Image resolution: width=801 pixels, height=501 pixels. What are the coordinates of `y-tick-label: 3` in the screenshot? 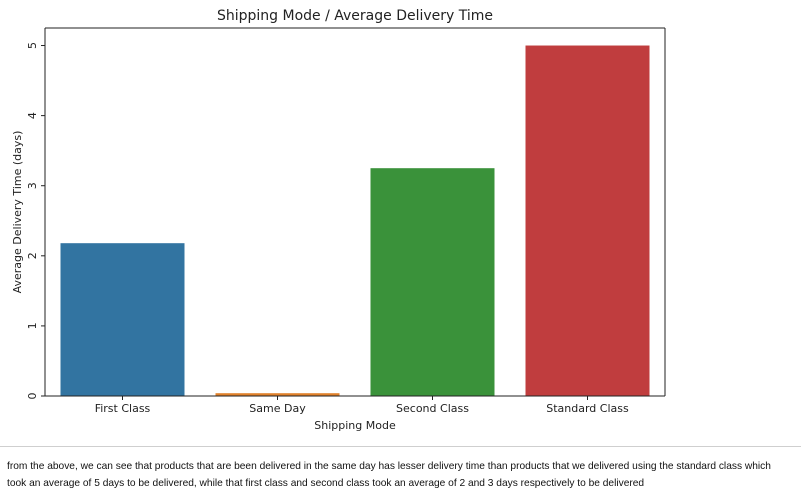 It's located at (32, 185).